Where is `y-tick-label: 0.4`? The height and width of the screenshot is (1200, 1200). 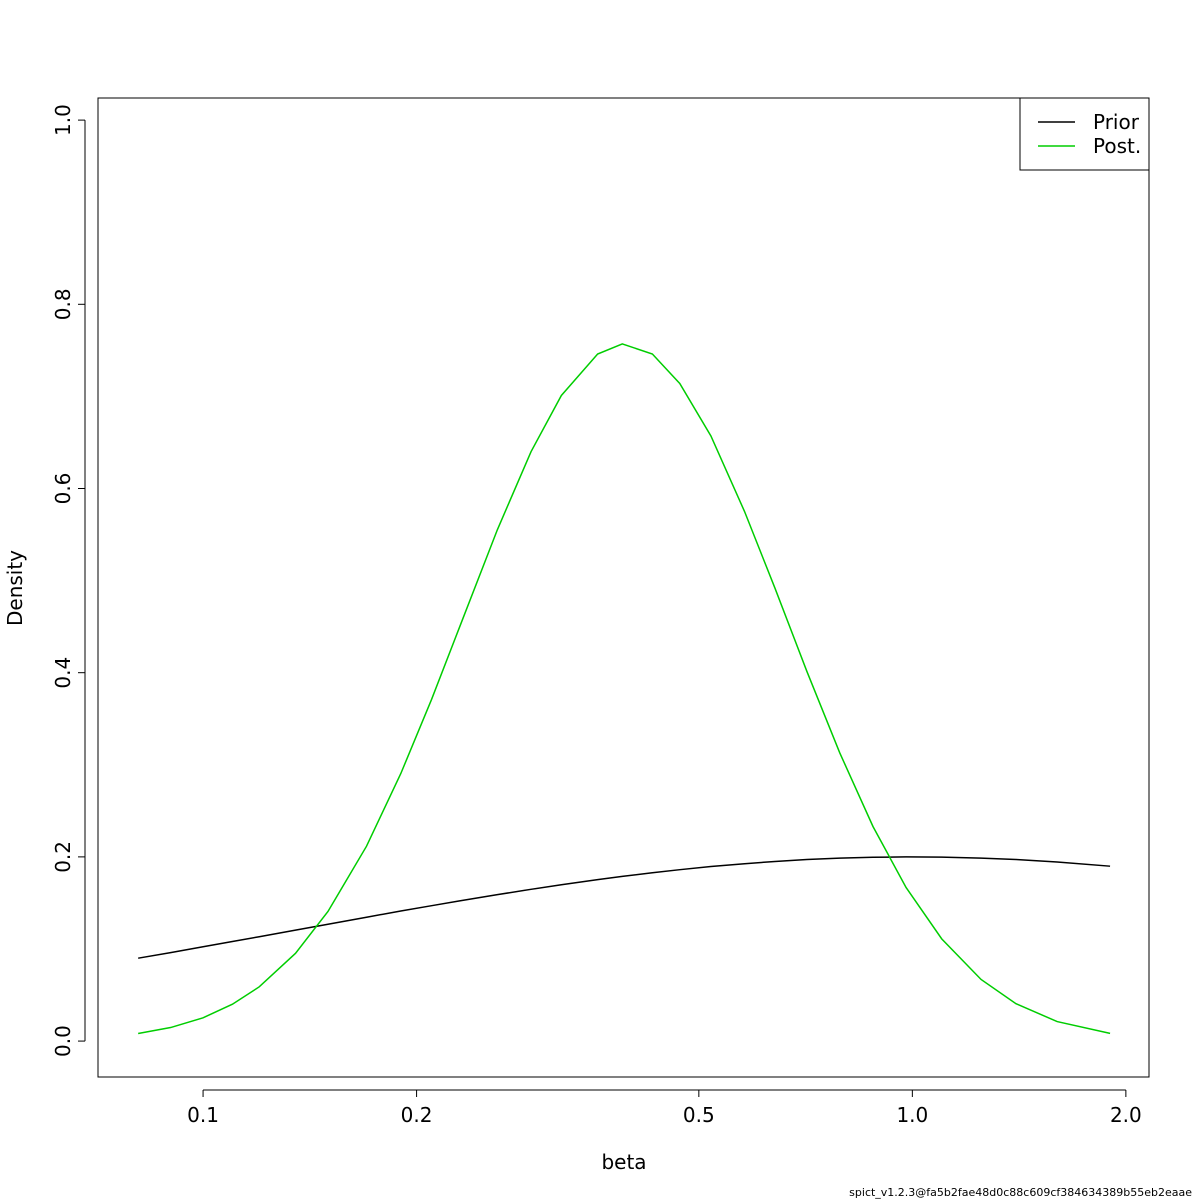
y-tick-label: 0.4 is located at coordinates (63, 673).